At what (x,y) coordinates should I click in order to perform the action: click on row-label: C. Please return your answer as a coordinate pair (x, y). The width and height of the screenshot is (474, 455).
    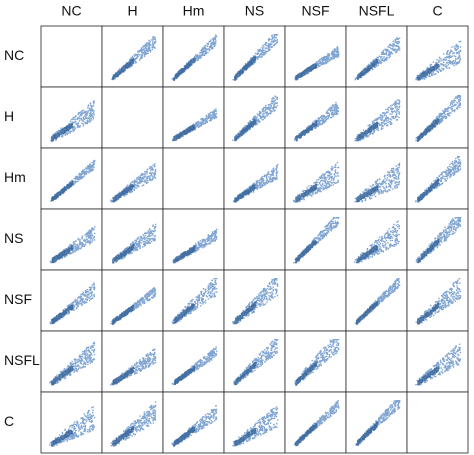
    Looking at the image, I should click on (9, 421).